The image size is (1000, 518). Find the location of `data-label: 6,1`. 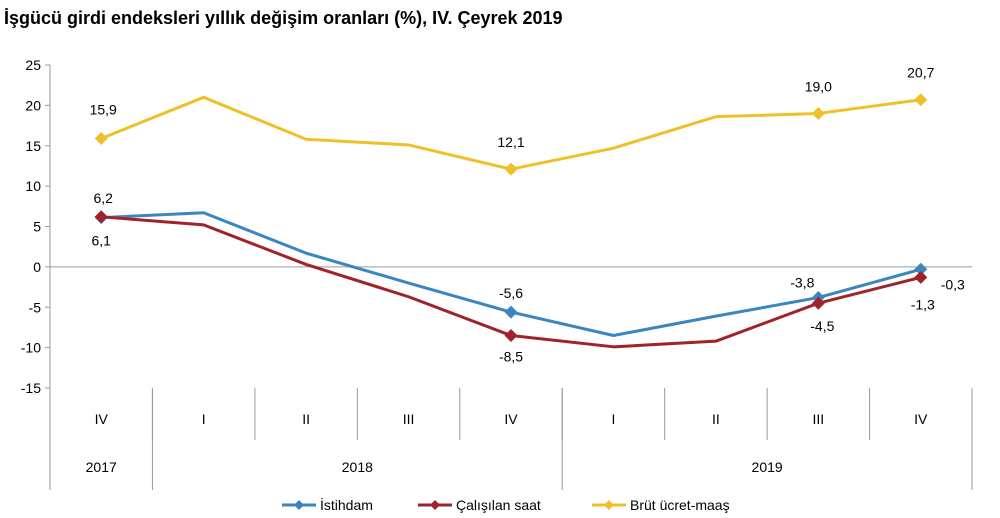

data-label: 6,1 is located at coordinates (101, 241).